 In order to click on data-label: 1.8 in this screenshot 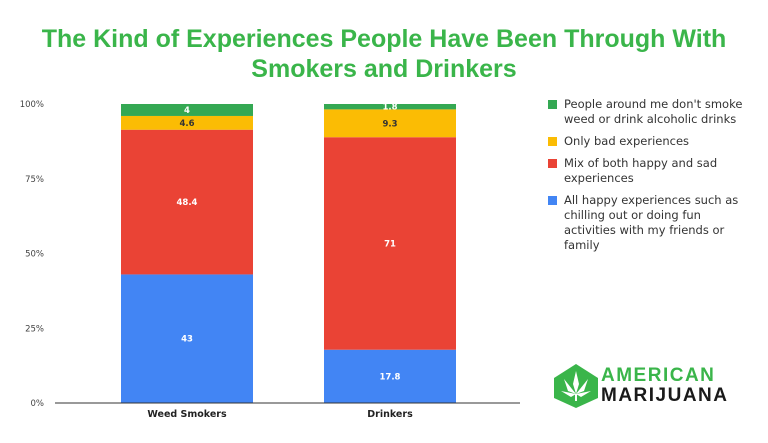, I will do `click(389, 108)`.